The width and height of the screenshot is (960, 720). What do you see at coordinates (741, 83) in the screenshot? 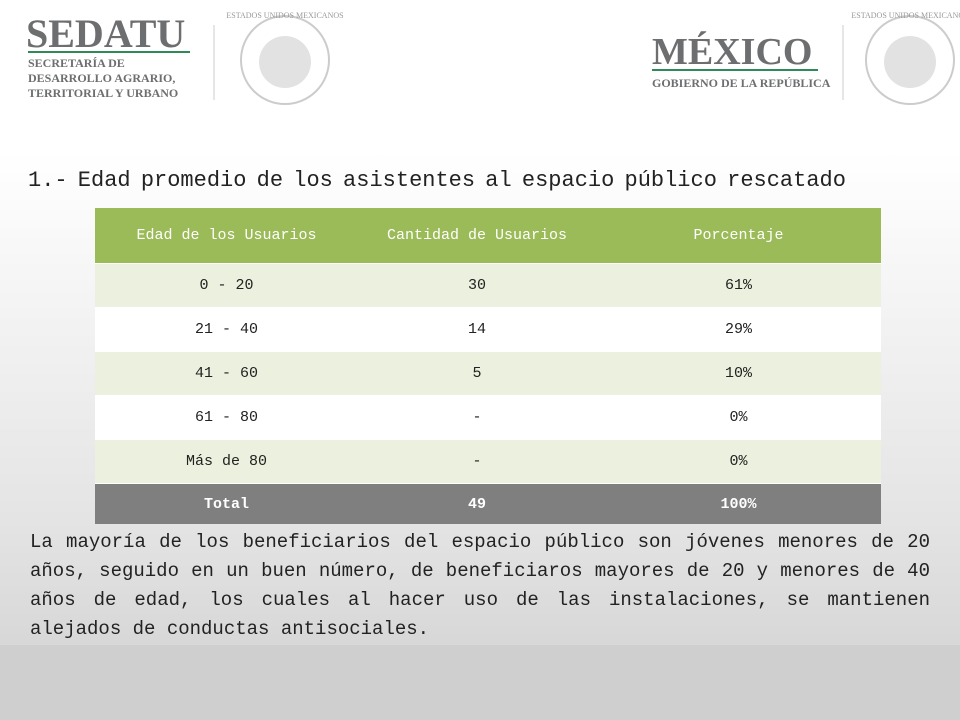
I see `logo-subtitle: GOBIERNO DE LA REPÚBLICA` at bounding box center [741, 83].